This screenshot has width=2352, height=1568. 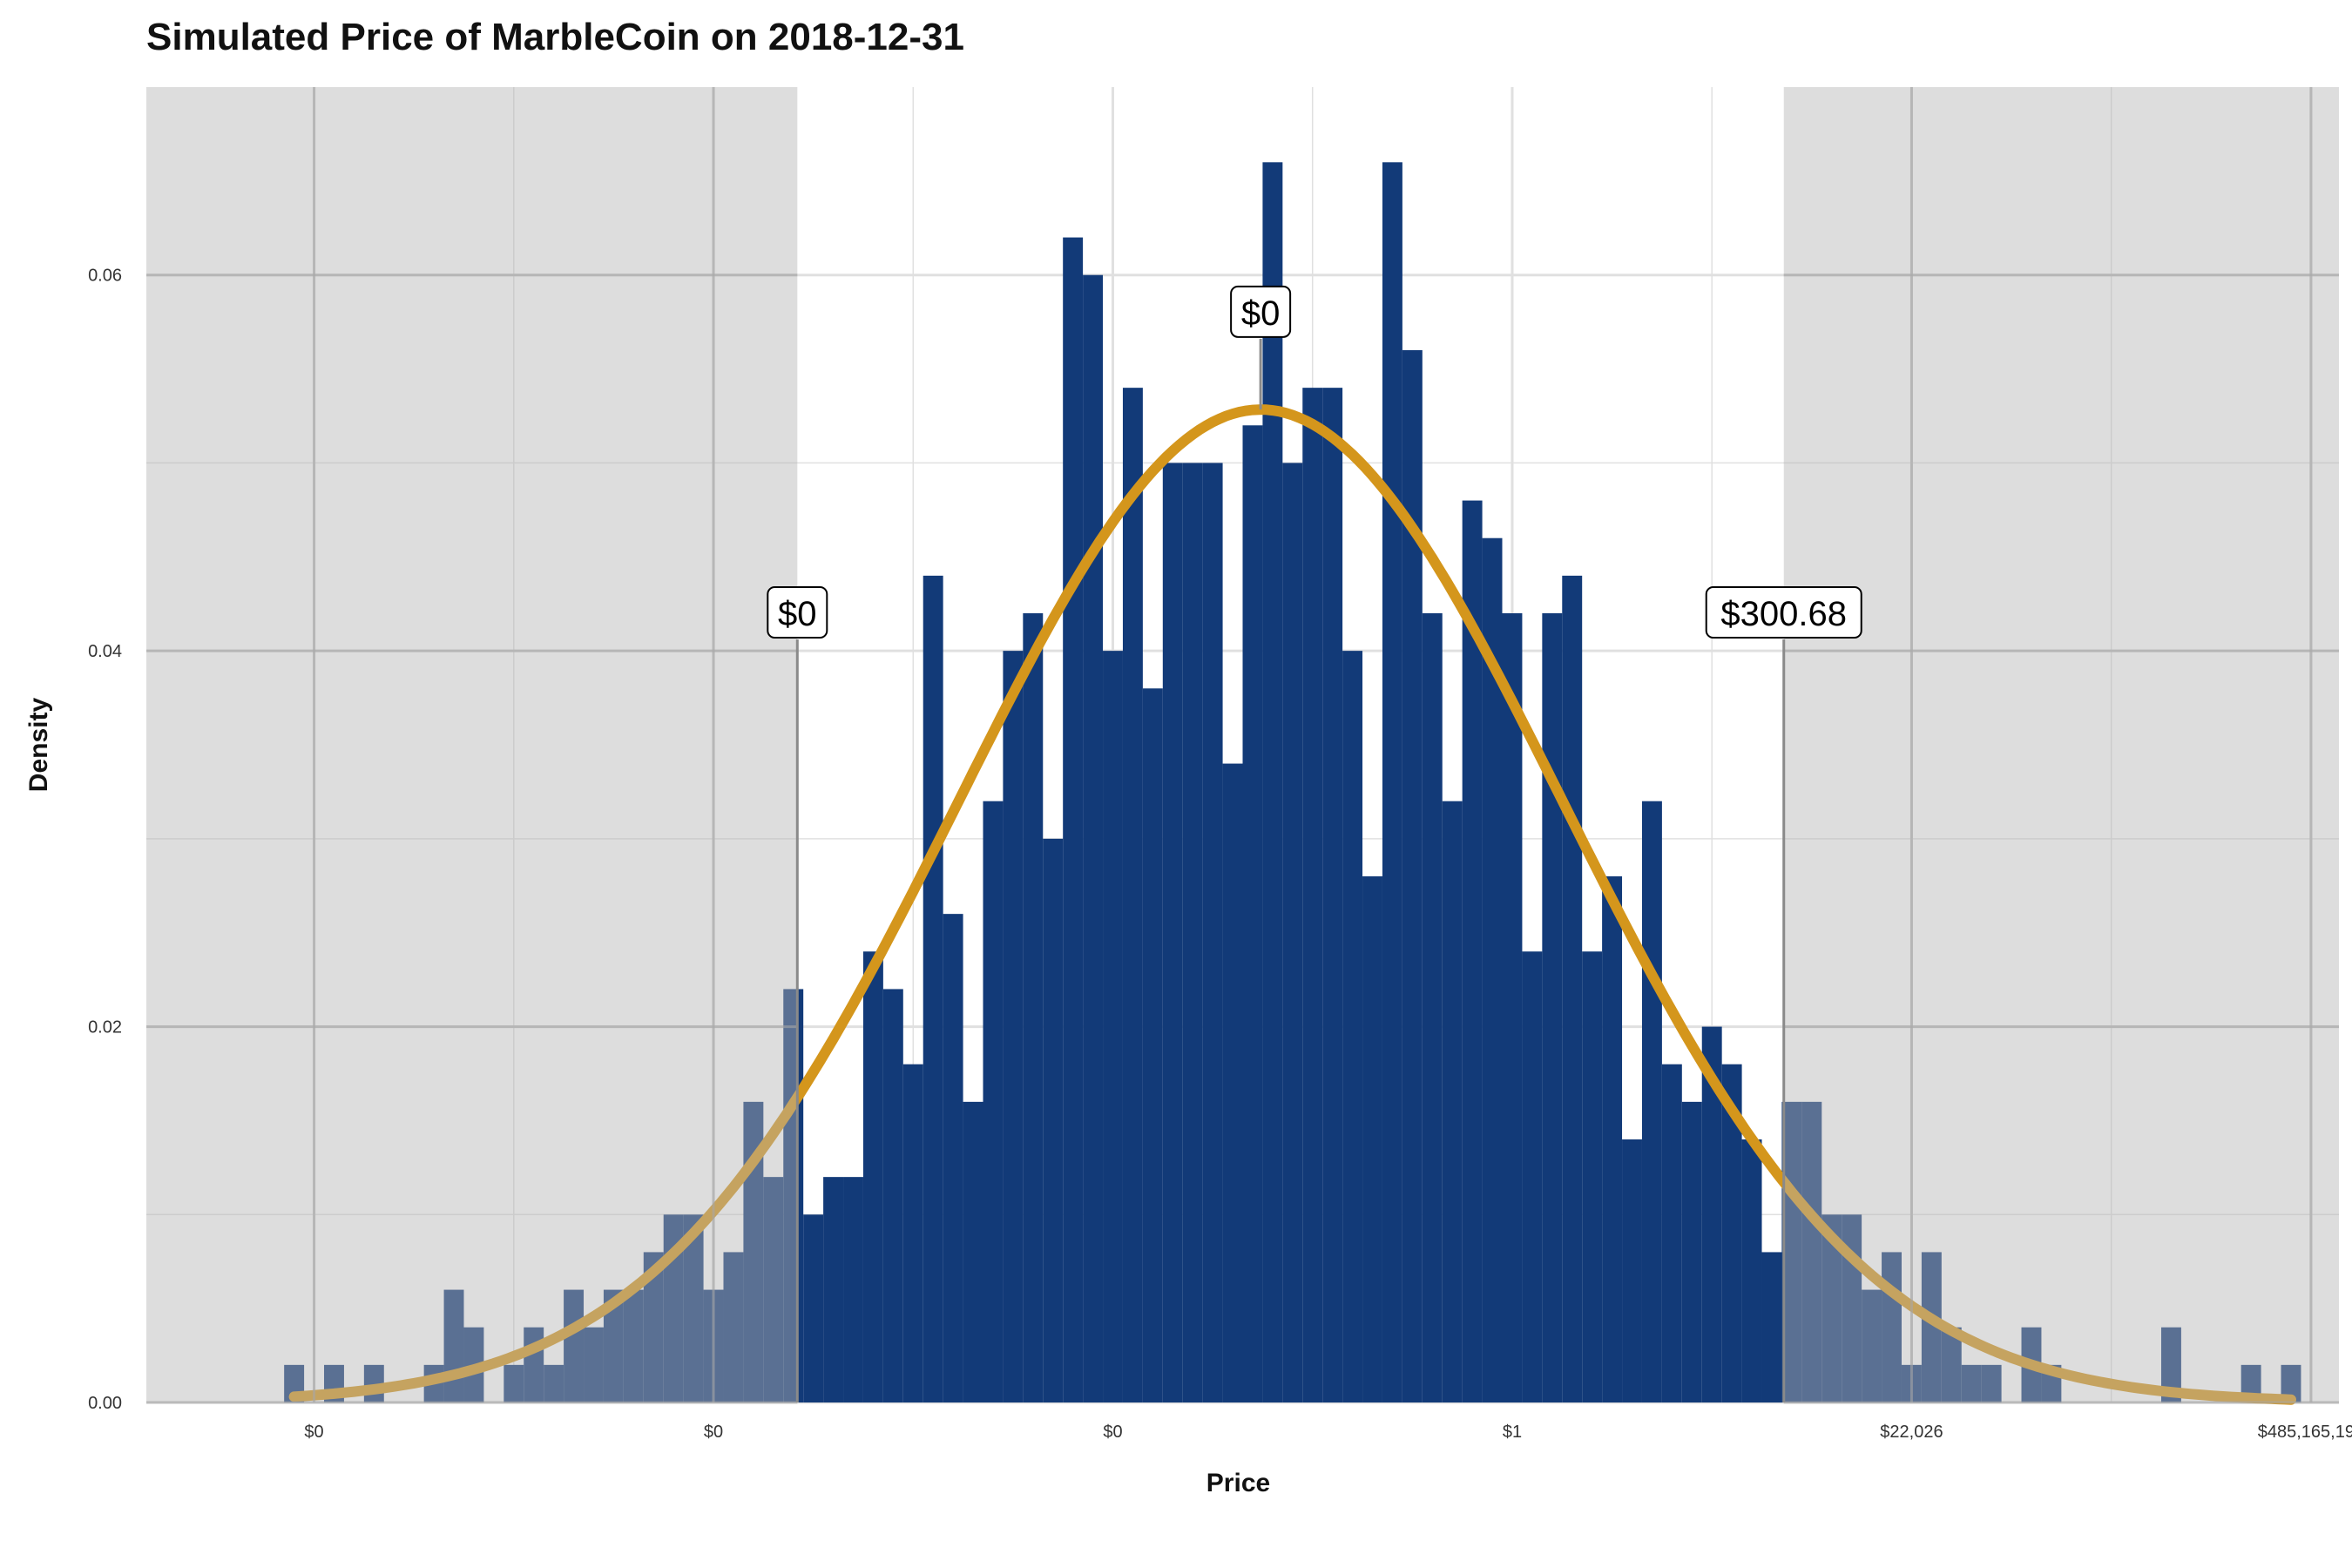 I want to click on x-tick-label: $1, so click(x=1512, y=1432).